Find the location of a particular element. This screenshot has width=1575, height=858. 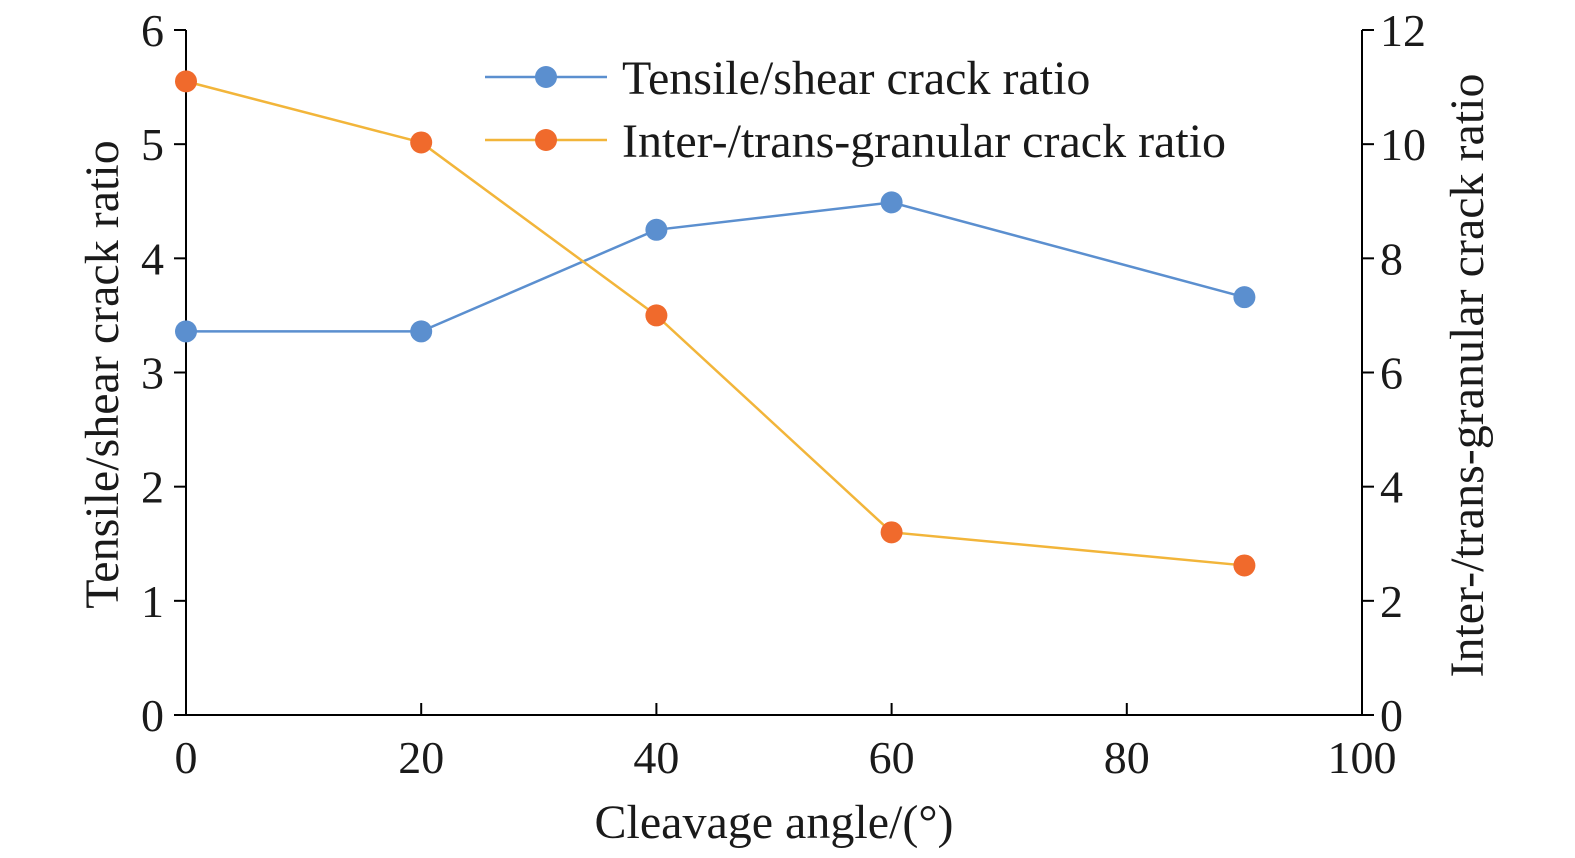

left-y-tick-label: 5 is located at coordinates (152, 144).